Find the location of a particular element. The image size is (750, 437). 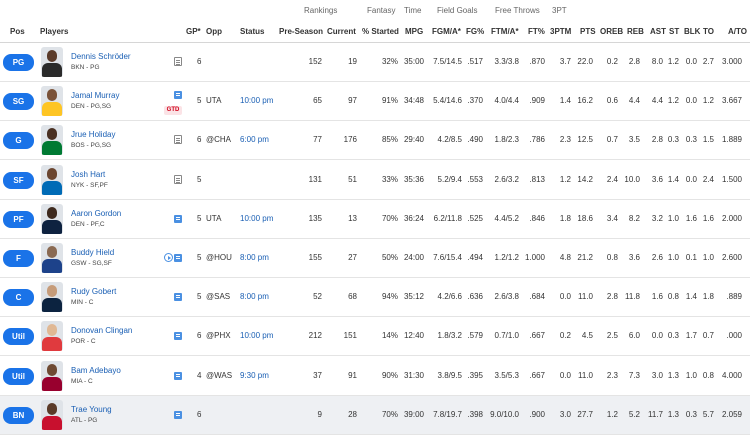

oreb-cell: 2.3 is located at coordinates (612, 375).